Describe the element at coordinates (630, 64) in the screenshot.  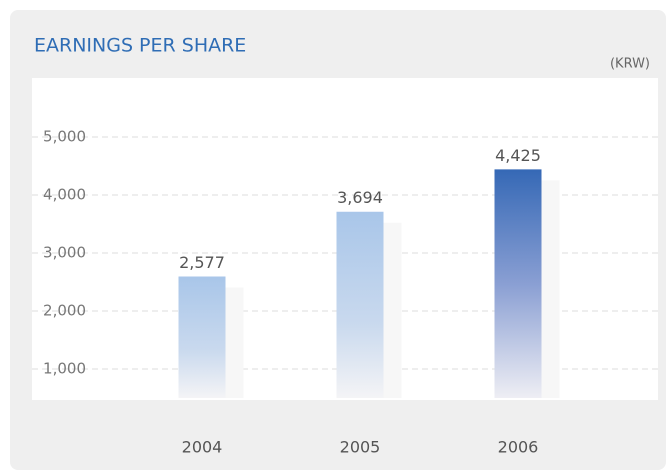
I see `unit-label: (KRW)` at that location.